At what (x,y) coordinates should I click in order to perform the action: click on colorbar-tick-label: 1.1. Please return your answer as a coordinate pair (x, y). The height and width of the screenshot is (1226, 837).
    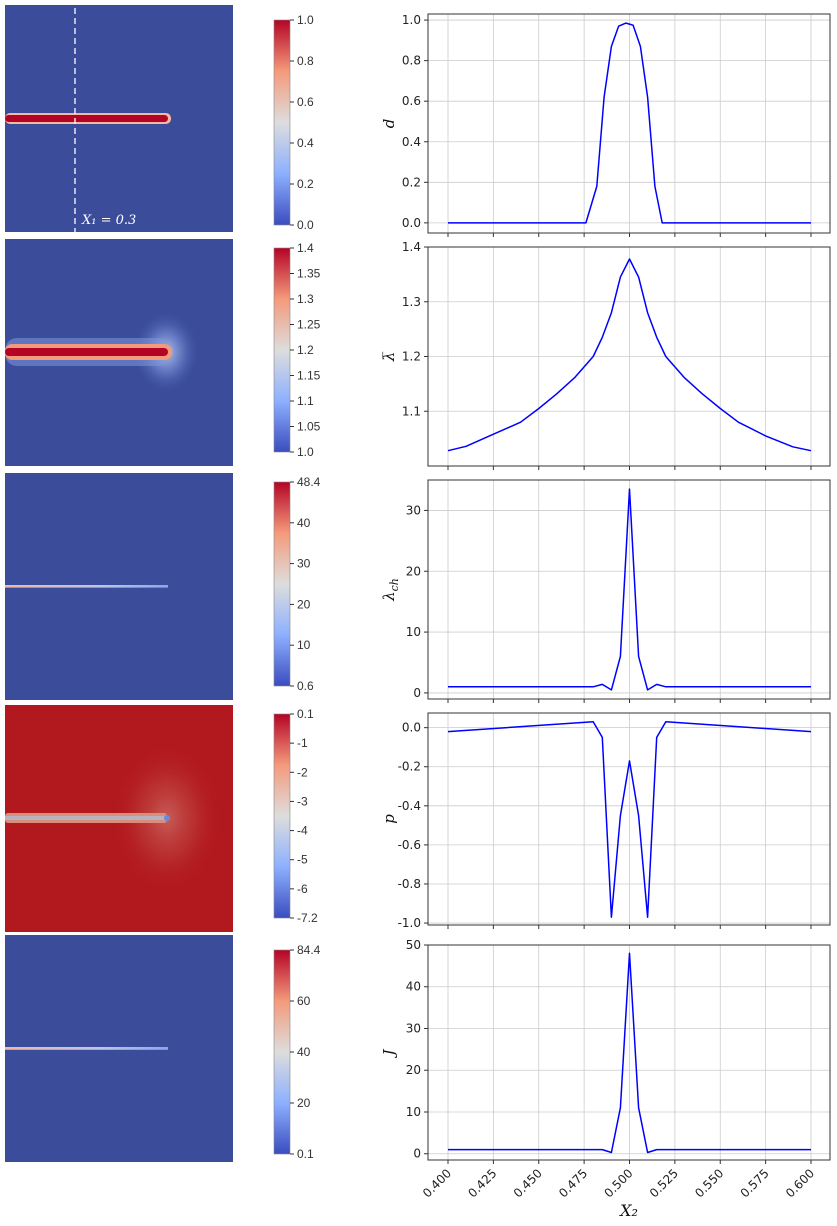
    Looking at the image, I should click on (305, 401).